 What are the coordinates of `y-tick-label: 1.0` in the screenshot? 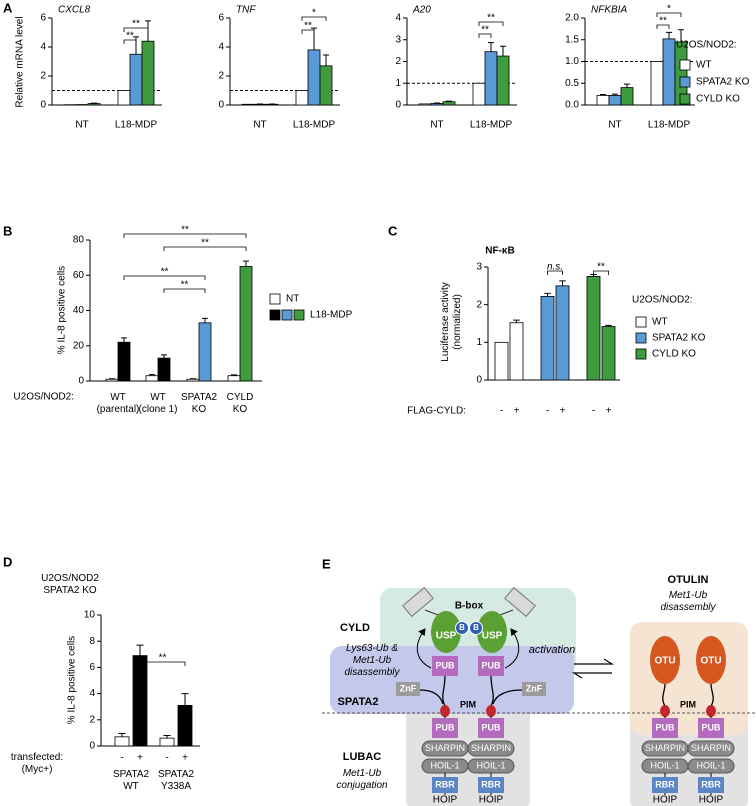 It's located at (572, 61).